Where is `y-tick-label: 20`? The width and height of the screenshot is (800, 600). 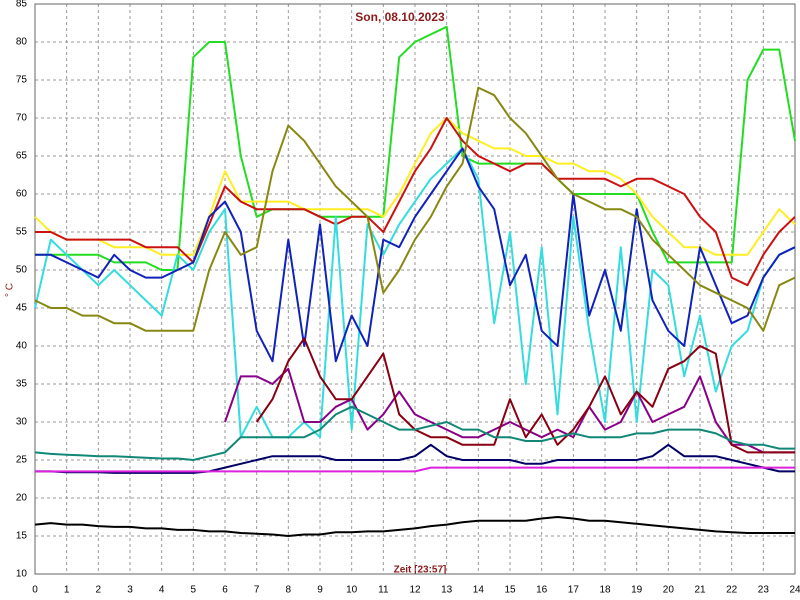
y-tick-label: 20 is located at coordinates (22, 498).